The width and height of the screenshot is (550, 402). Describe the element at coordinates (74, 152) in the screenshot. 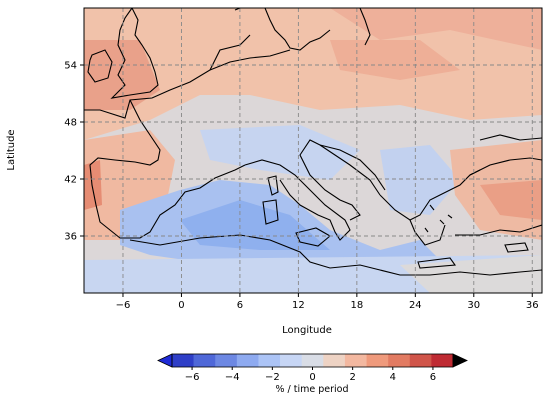

I see `latitude-ticks: 36 42 48 54` at that location.